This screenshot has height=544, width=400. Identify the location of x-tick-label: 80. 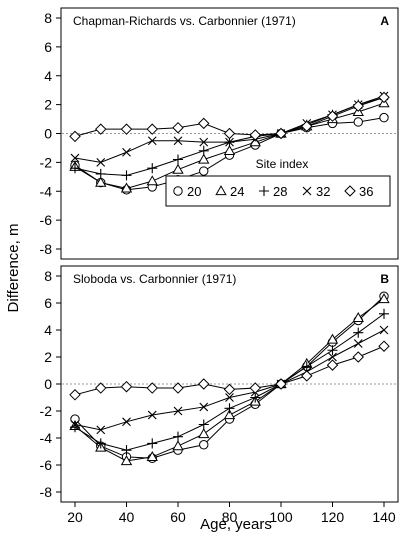
(230, 517).